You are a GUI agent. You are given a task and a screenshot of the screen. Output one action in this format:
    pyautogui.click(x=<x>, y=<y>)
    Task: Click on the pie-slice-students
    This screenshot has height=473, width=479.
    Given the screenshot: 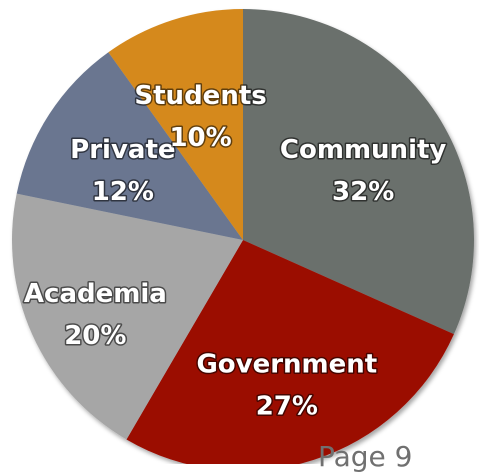 What is the action you would take?
    pyautogui.click(x=176, y=124)
    